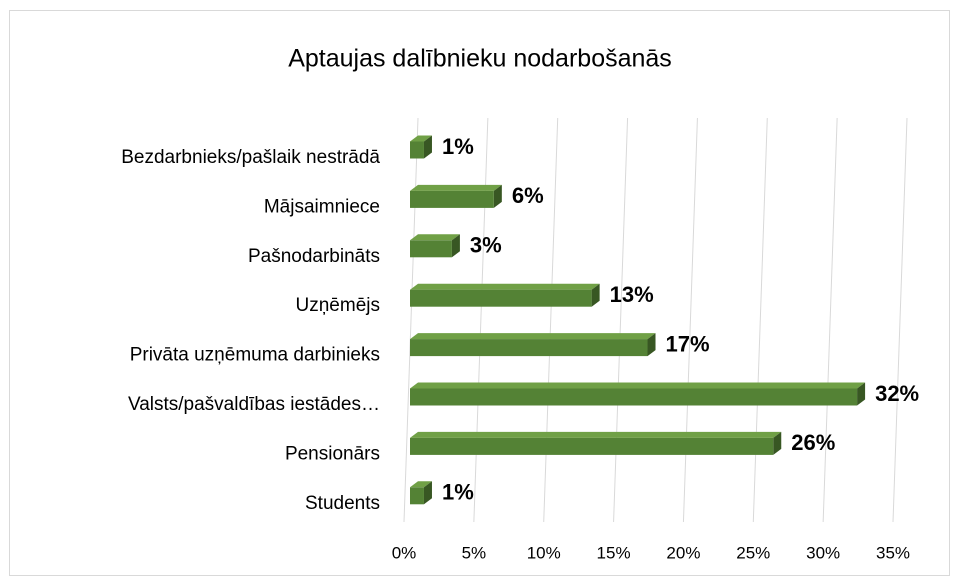  What do you see at coordinates (255, 355) in the screenshot?
I see `y-tick-label: Privāta uzņēmuma darbinieks` at bounding box center [255, 355].